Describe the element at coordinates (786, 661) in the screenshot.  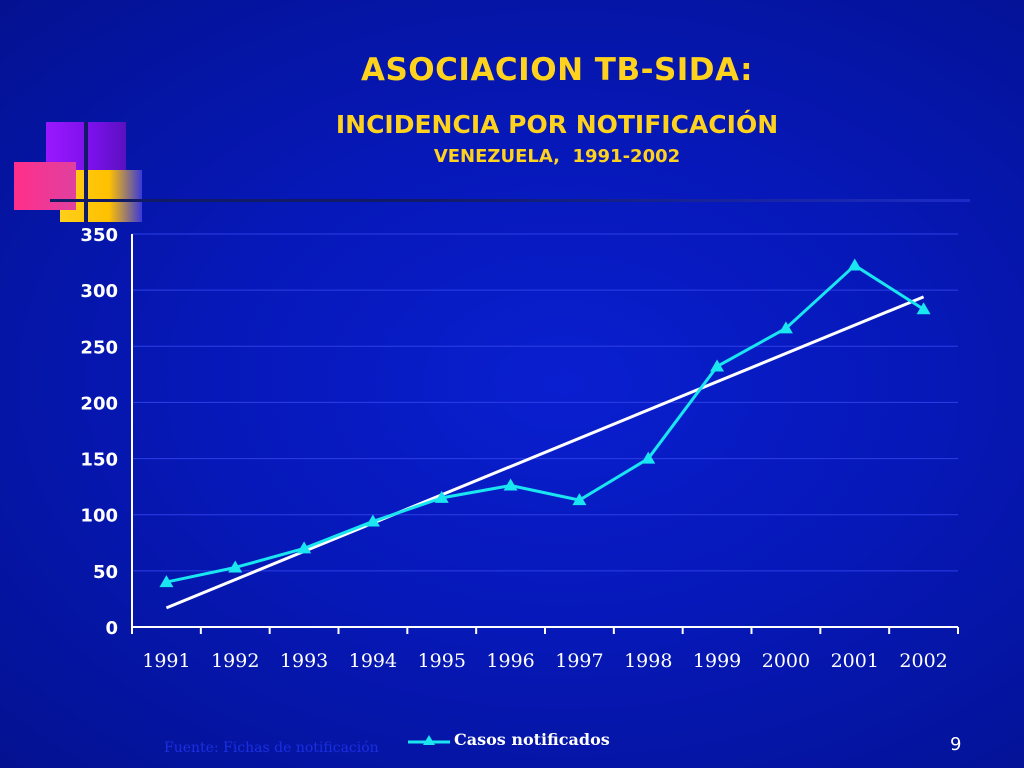
I see `x-tick-label-2000: 2000` at that location.